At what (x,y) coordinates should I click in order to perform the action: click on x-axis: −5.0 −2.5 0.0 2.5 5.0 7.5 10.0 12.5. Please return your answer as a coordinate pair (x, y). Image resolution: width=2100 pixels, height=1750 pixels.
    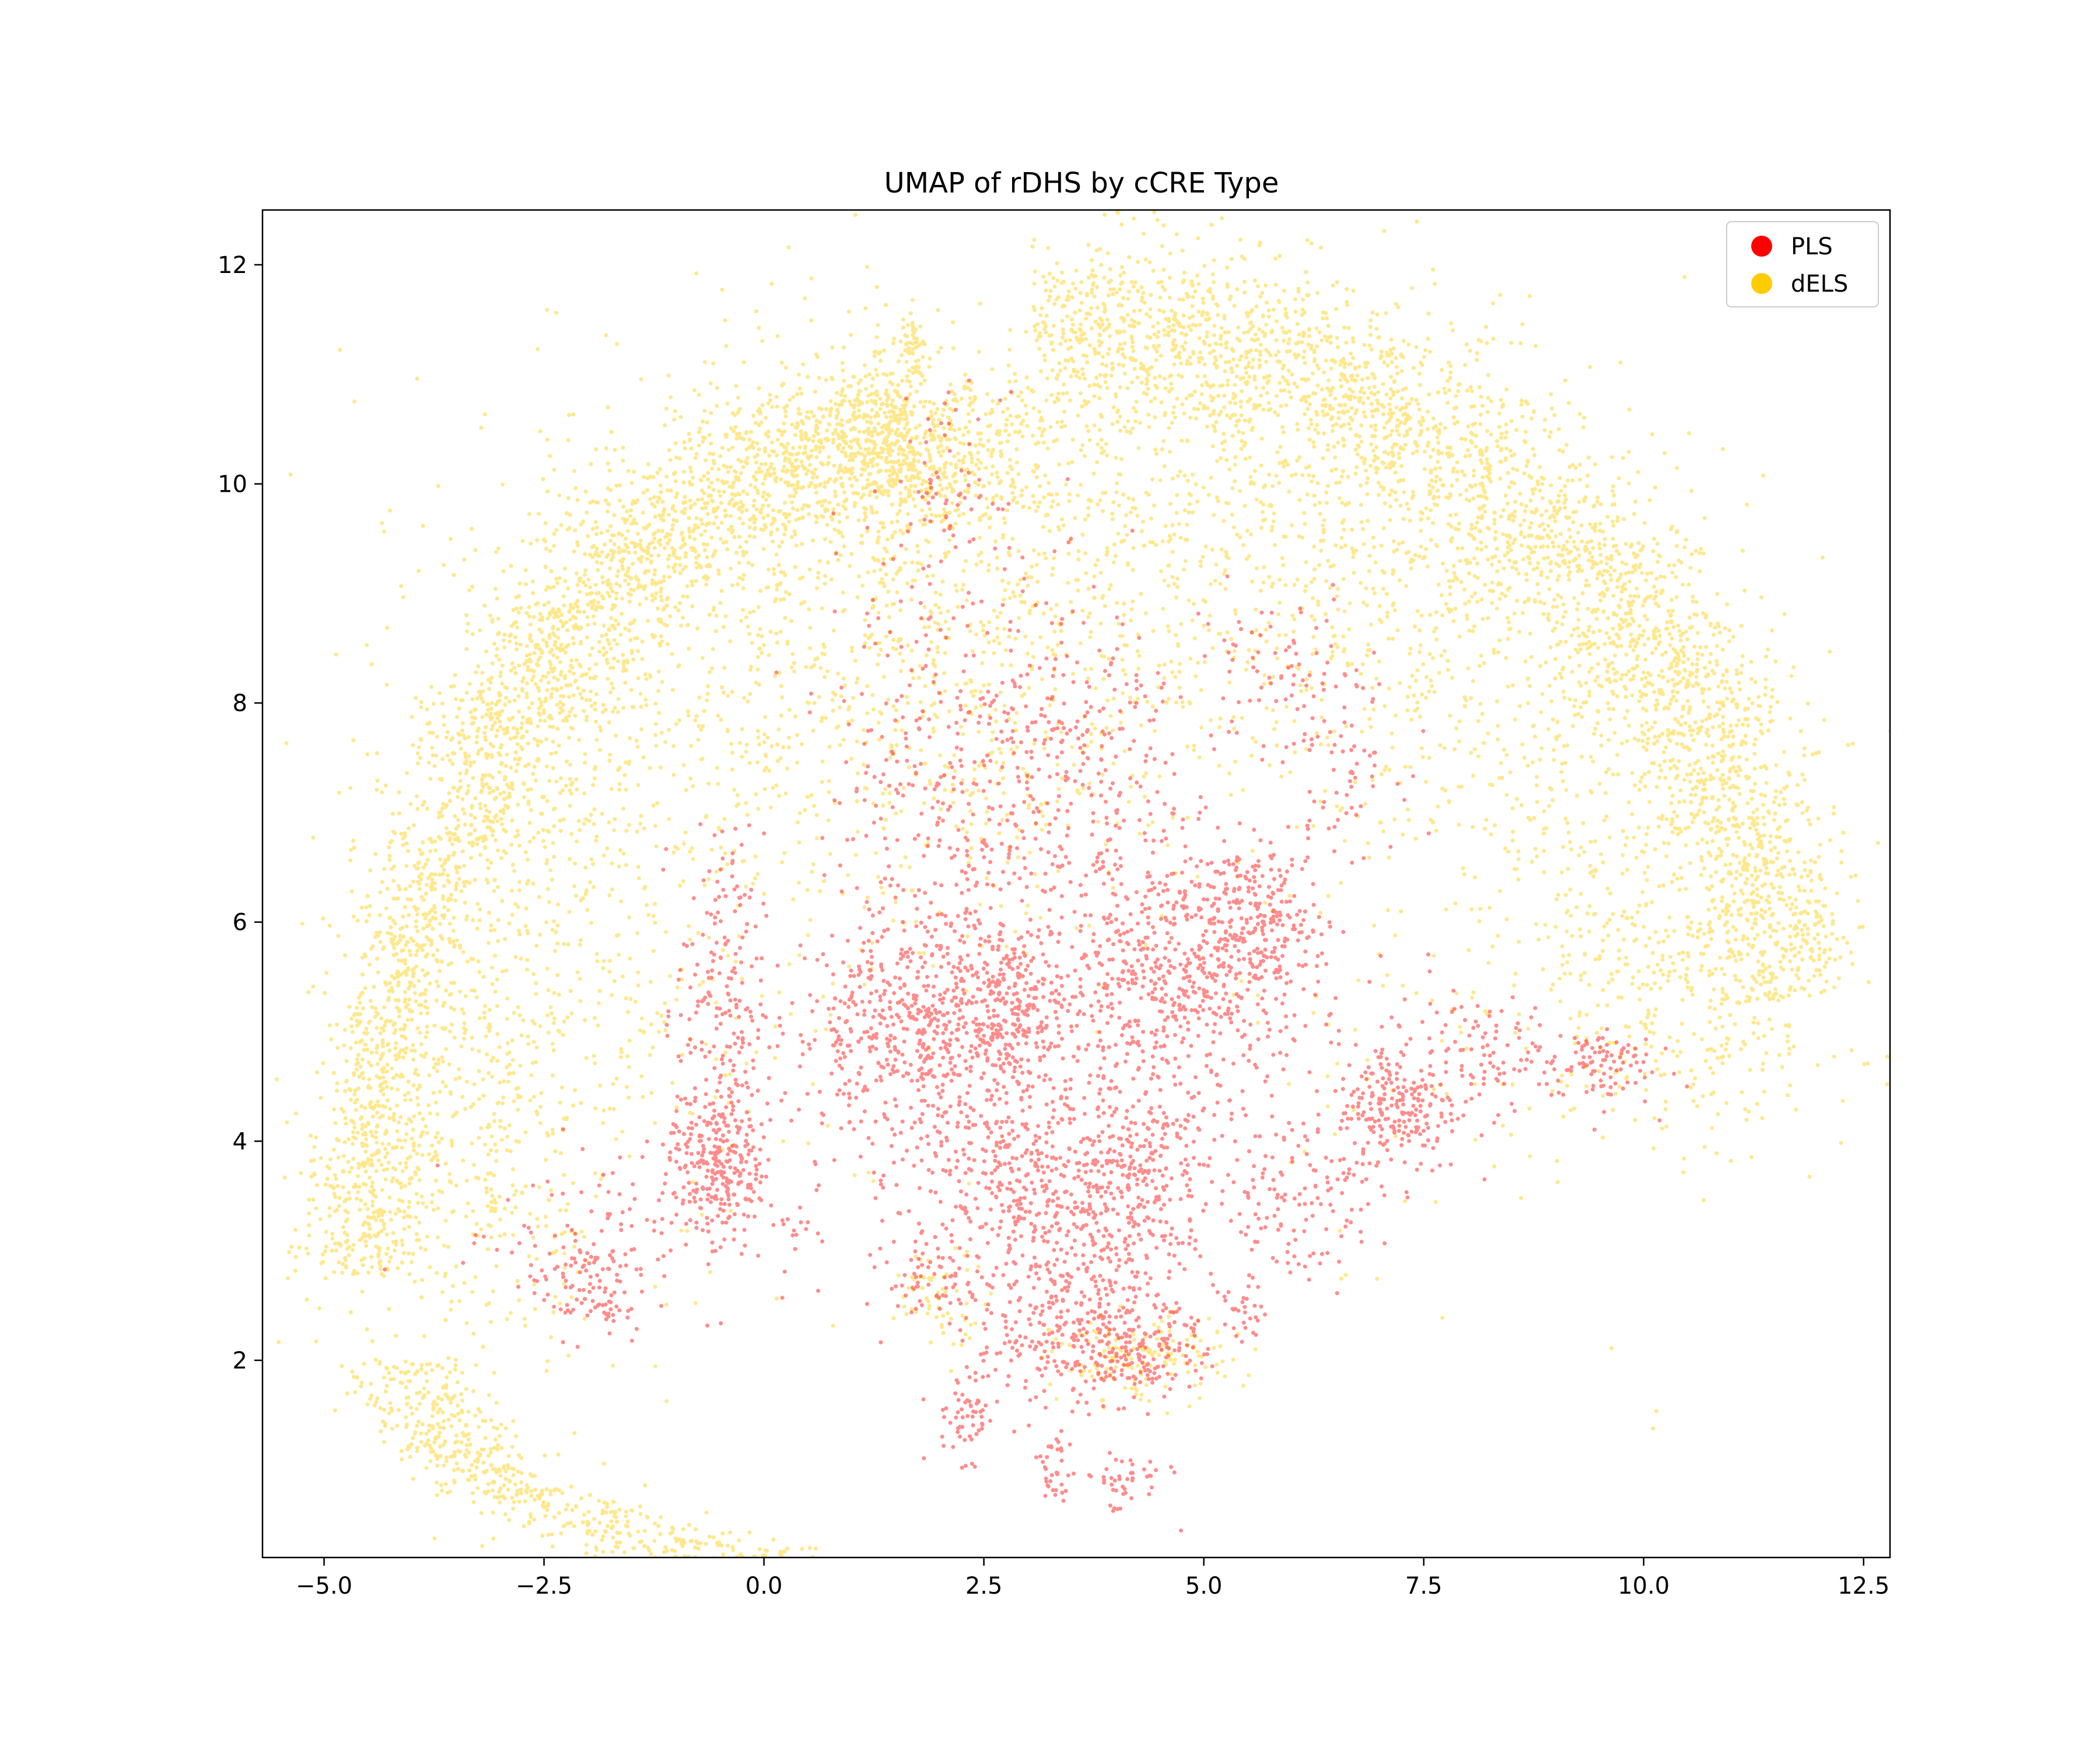
    Looking at the image, I should click on (1092, 1579).